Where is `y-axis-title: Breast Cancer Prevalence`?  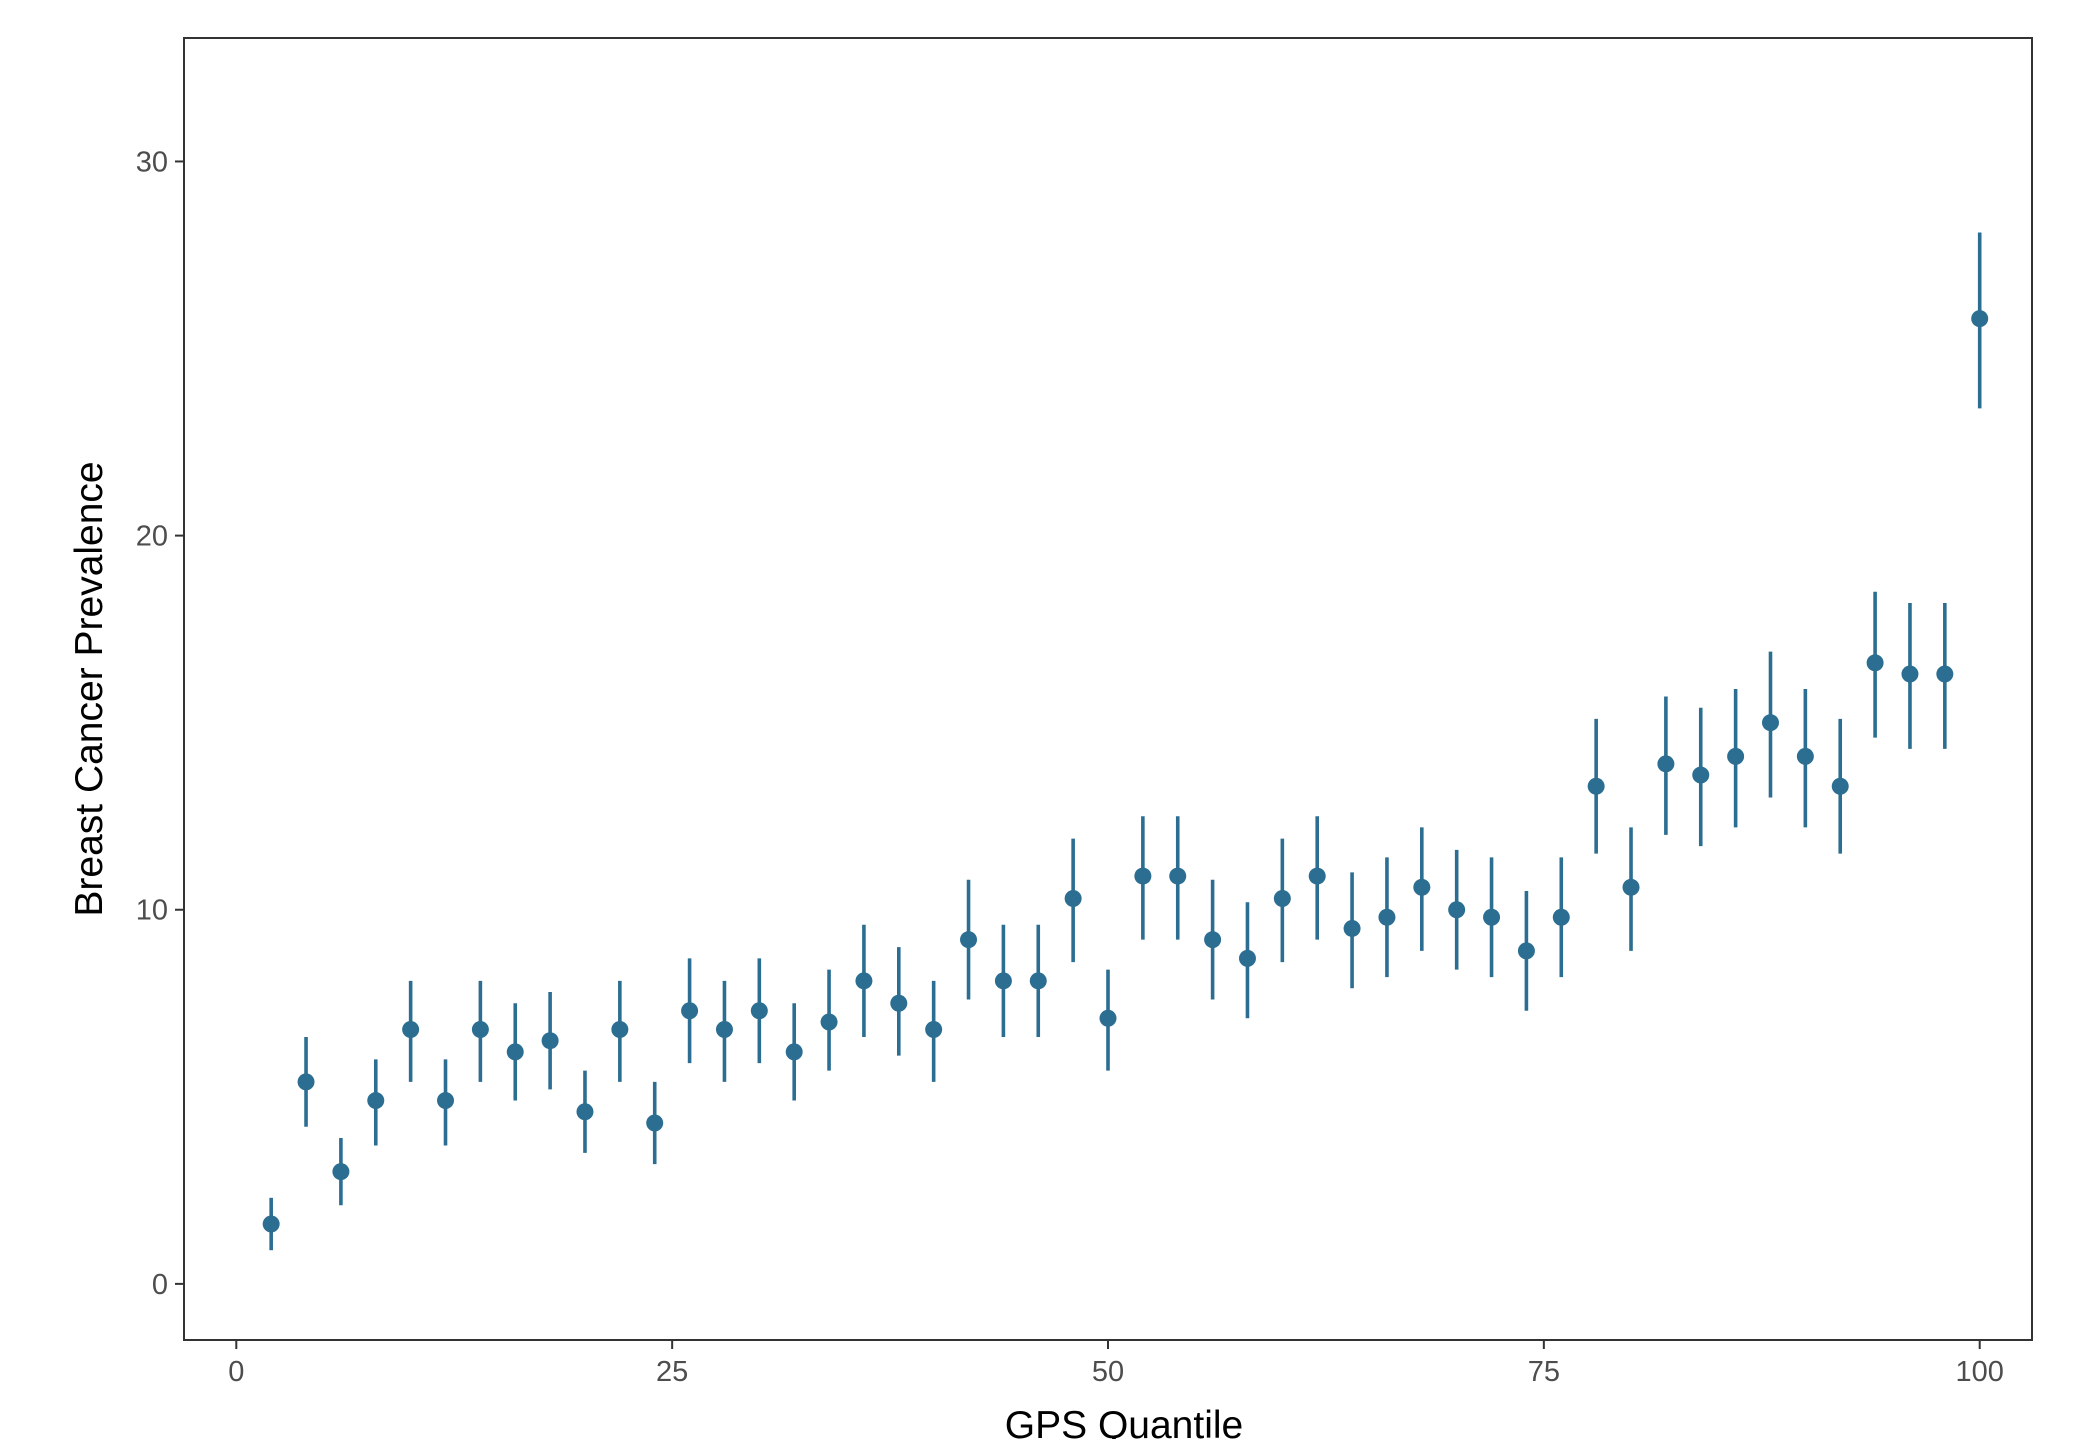
y-axis-title: Breast Cancer Prevalence is located at coordinates (89, 688).